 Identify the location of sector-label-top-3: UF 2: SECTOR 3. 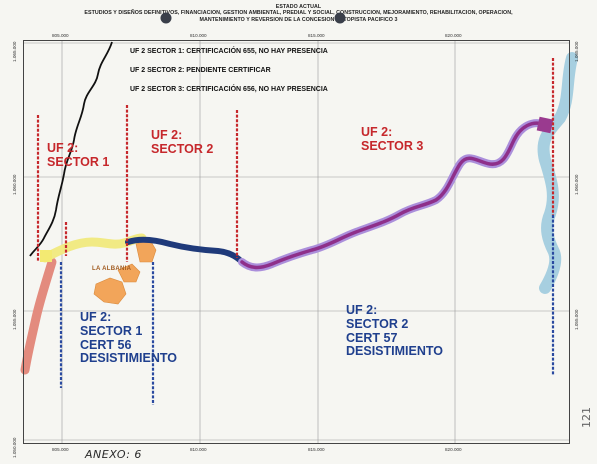
(392, 139).